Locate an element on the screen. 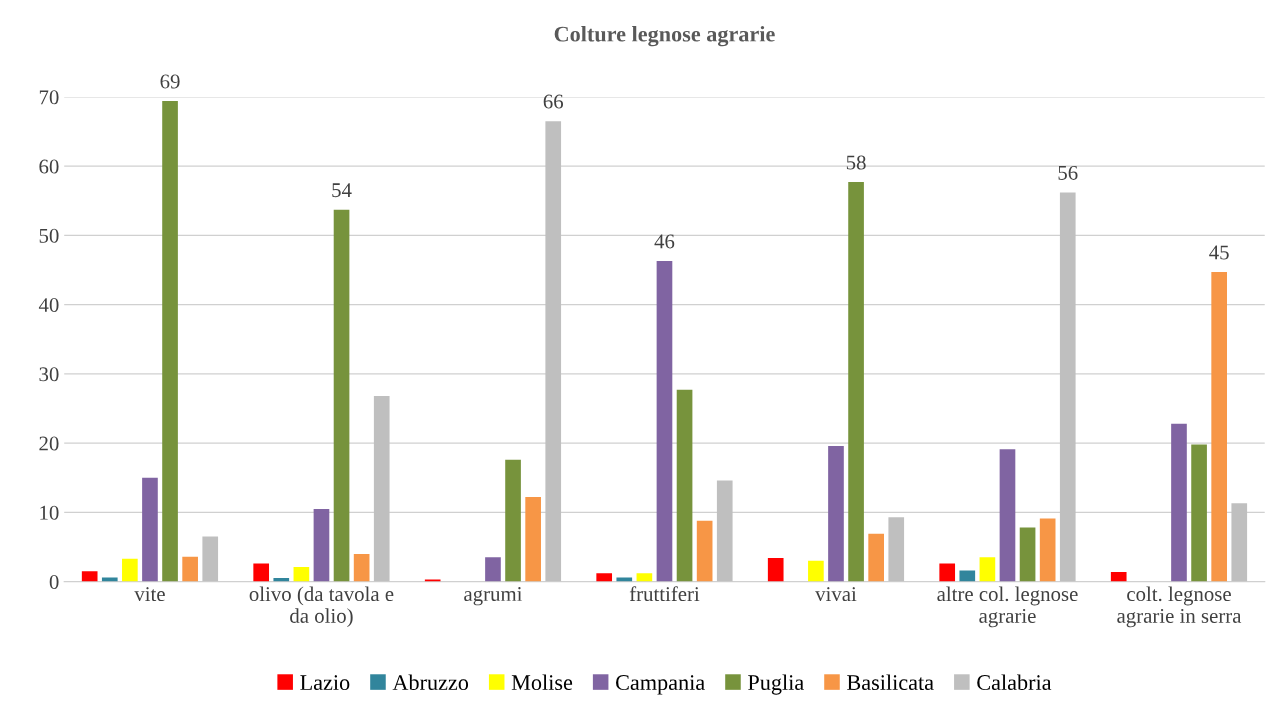 Image resolution: width=1284 pixels, height=718 pixels. legend-label: Molise is located at coordinates (542, 682).